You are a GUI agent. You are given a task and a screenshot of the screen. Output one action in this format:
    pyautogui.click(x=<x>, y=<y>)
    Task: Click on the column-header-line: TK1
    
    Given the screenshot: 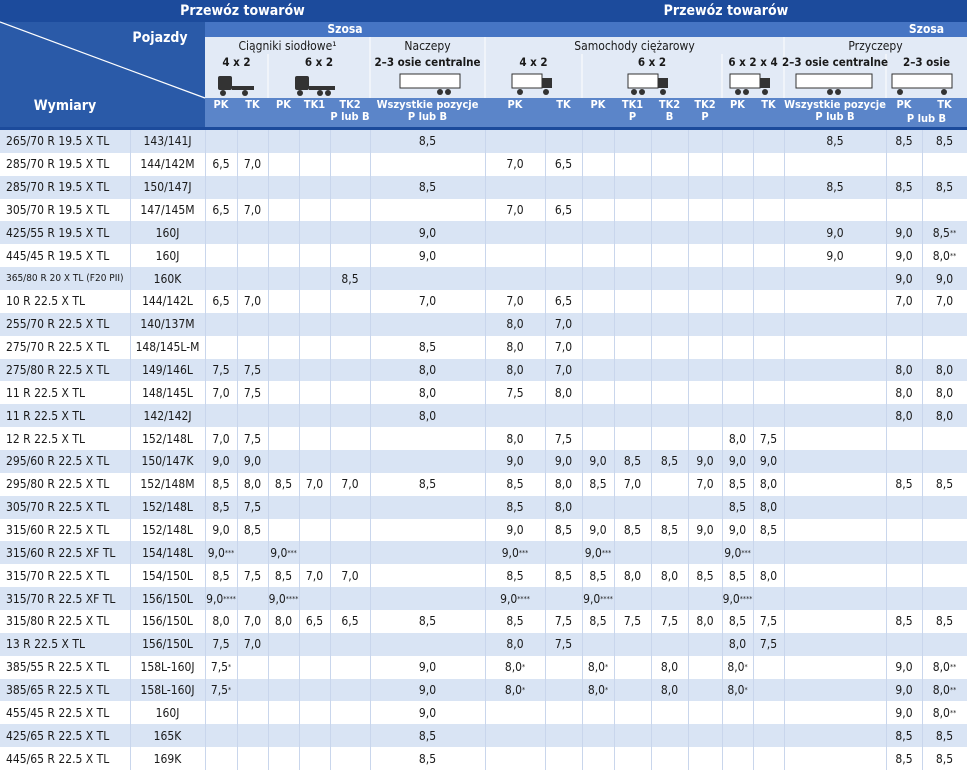 What is the action you would take?
    pyautogui.click(x=314, y=104)
    